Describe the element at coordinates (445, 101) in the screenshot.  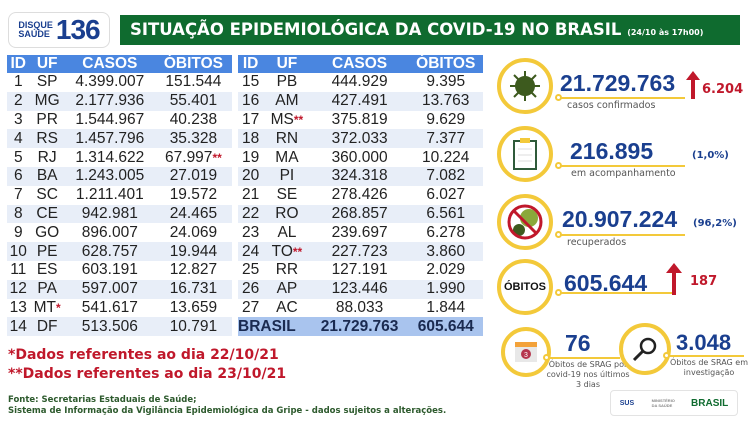
I see `table-cell: 13.763` at that location.